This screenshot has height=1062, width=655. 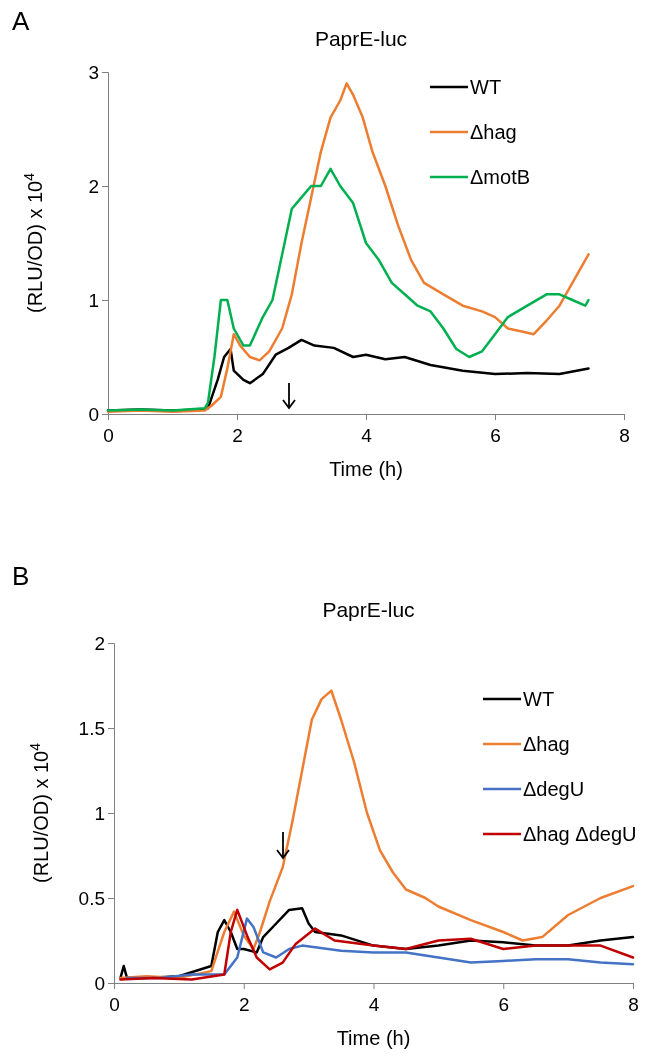 What do you see at coordinates (91, 728) in the screenshot?
I see `y-tick-label: 1.5` at bounding box center [91, 728].